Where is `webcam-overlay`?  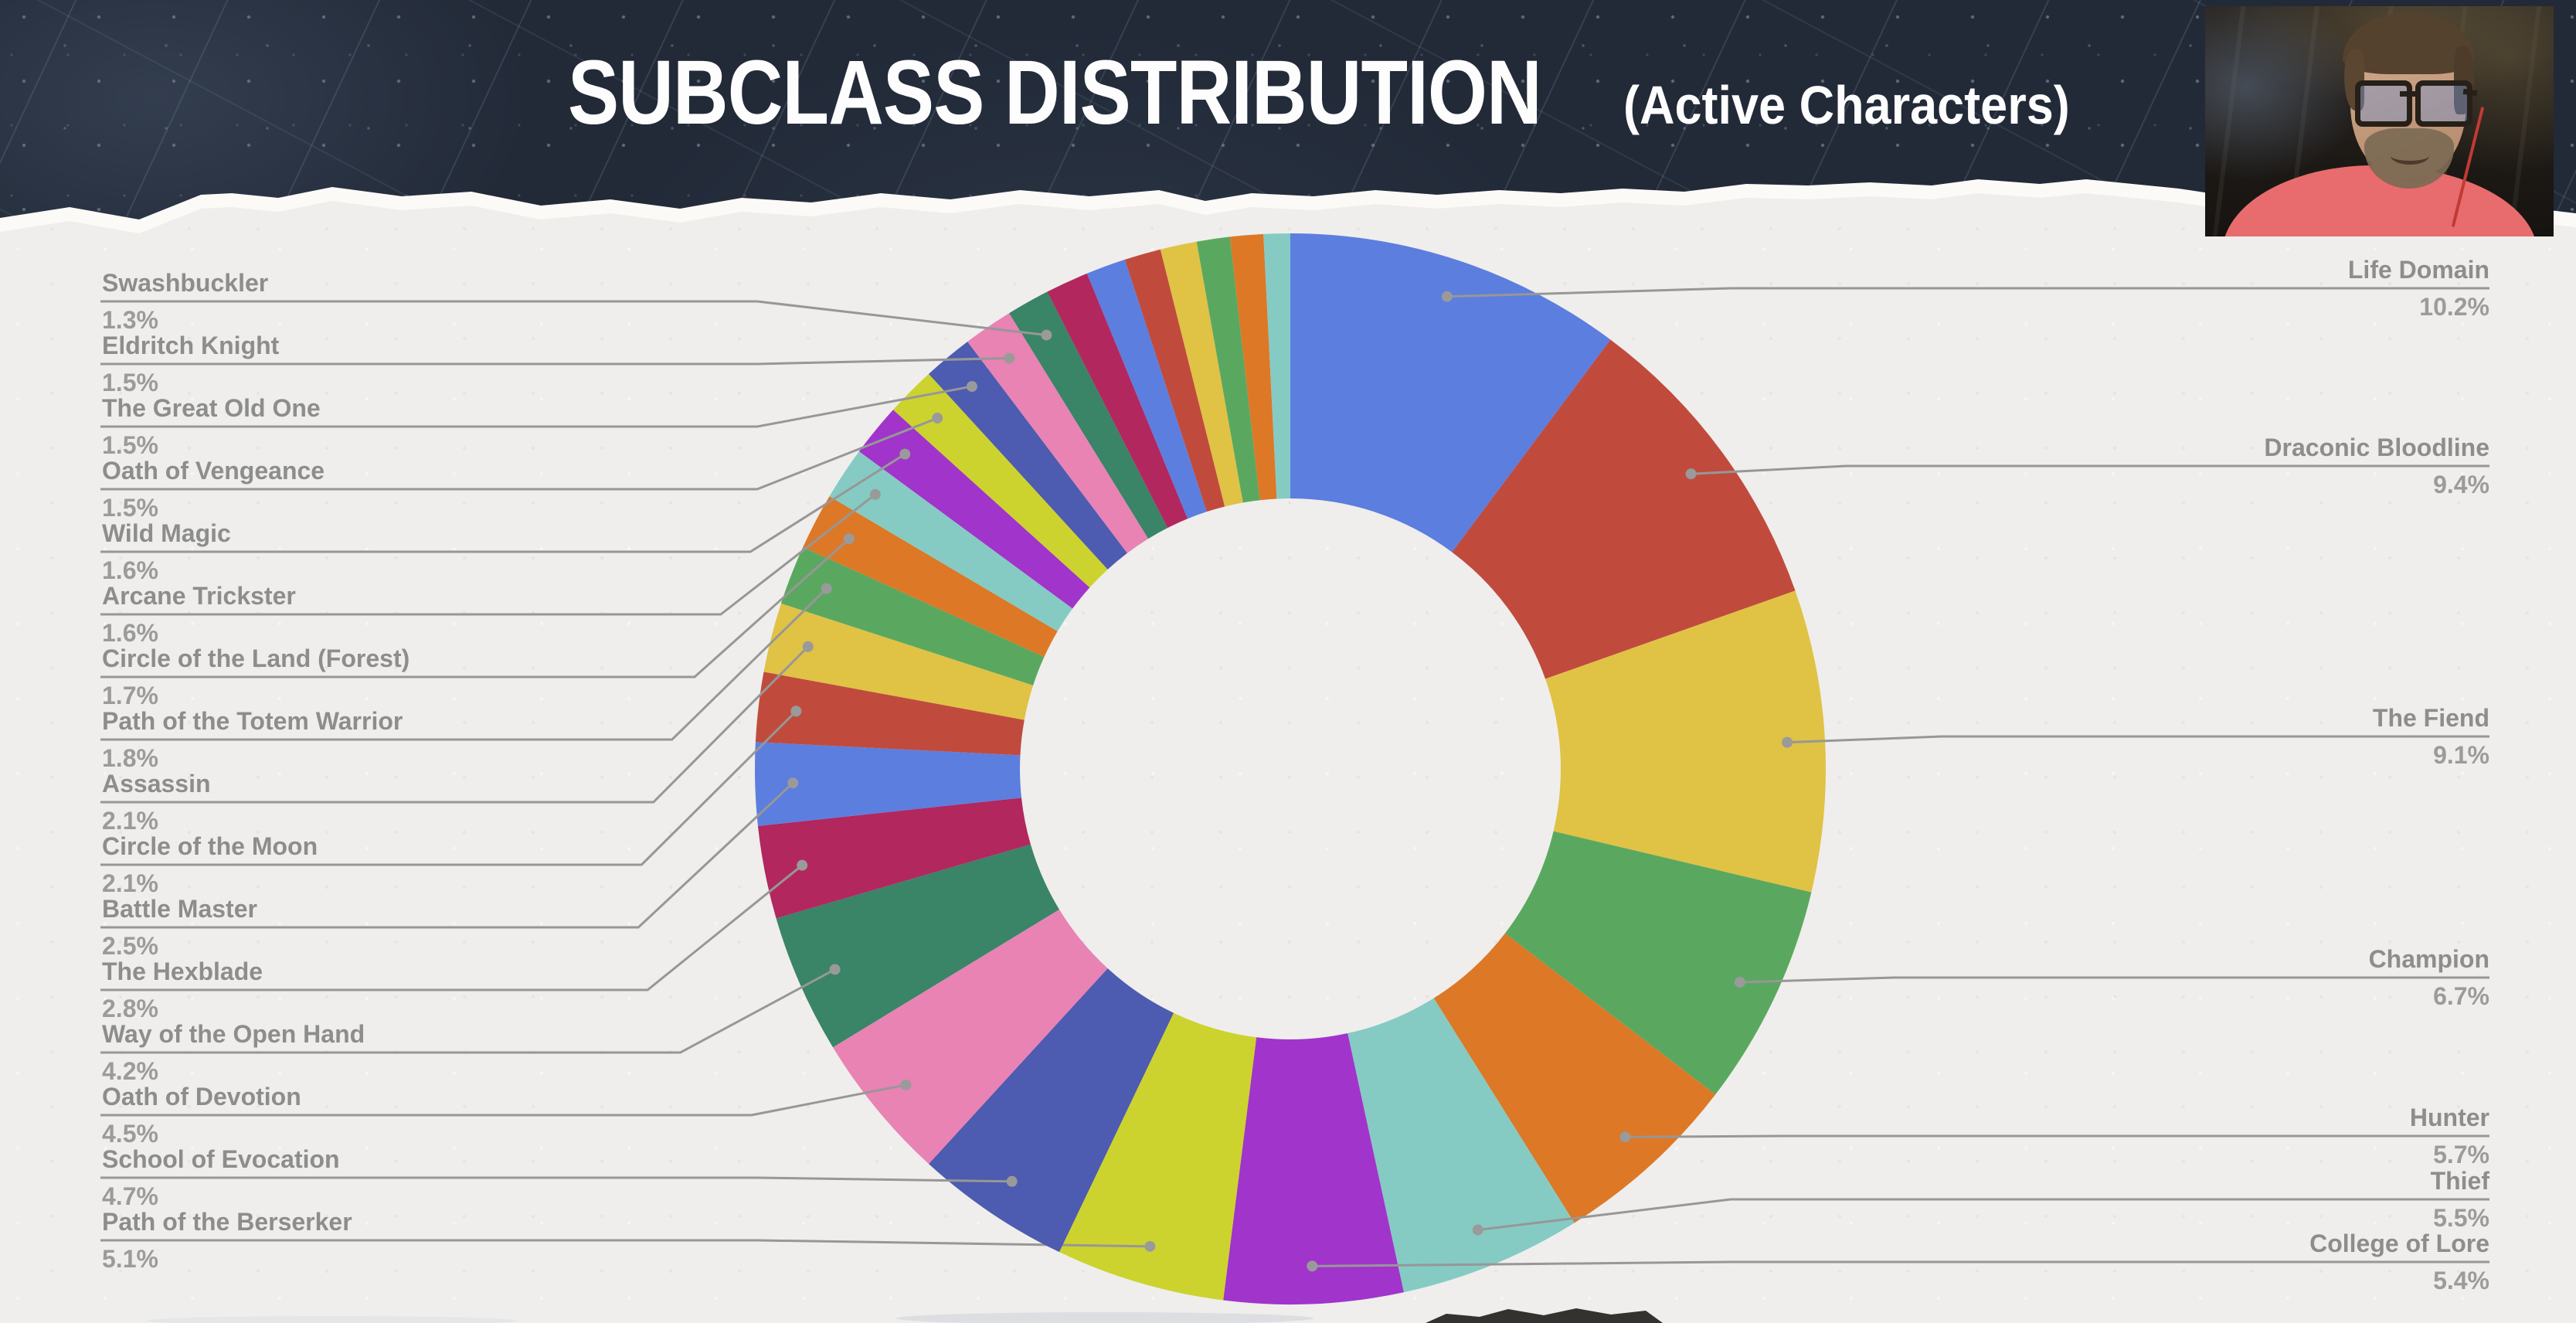 webcam-overlay is located at coordinates (2379, 121).